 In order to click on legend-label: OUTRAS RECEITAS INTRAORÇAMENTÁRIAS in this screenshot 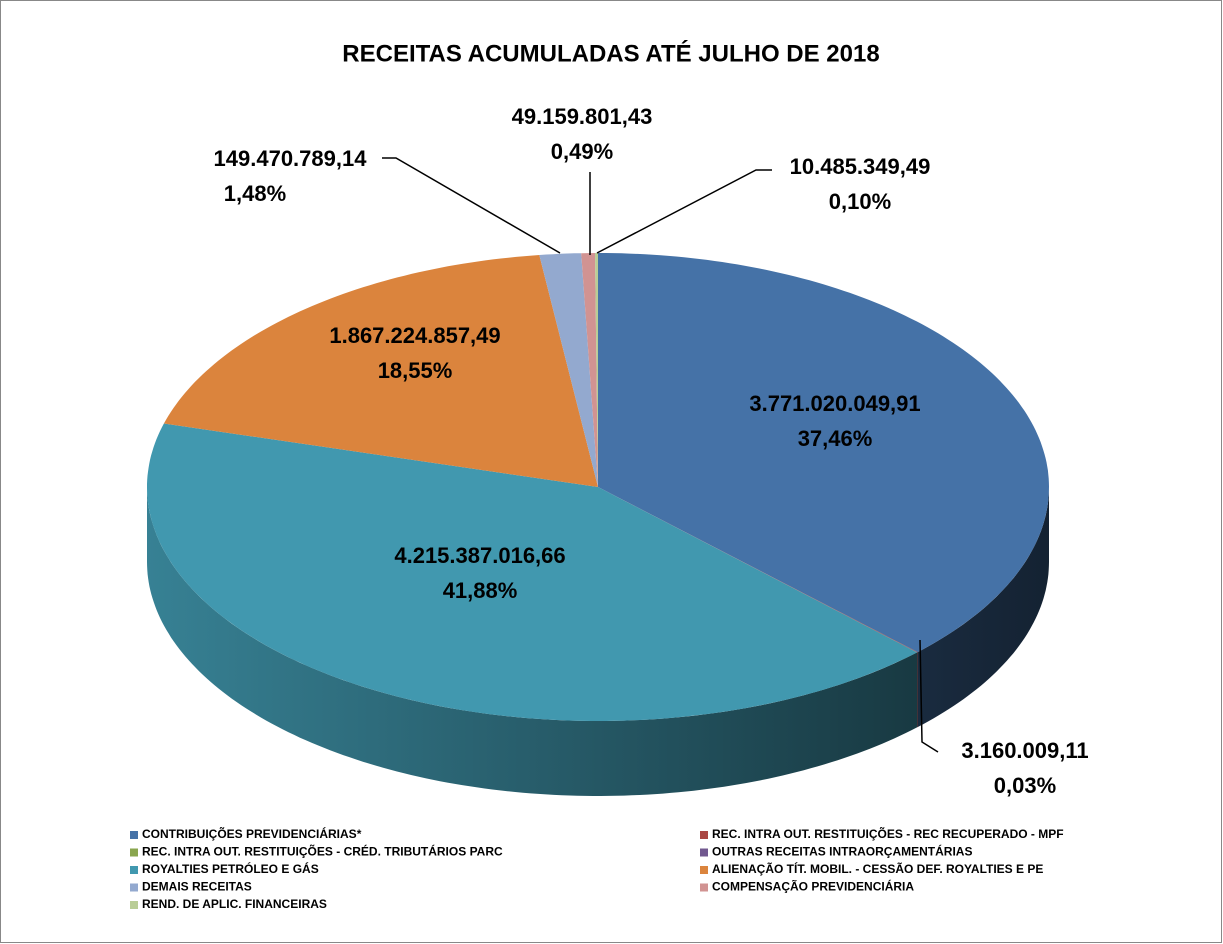, I will do `click(842, 851)`.